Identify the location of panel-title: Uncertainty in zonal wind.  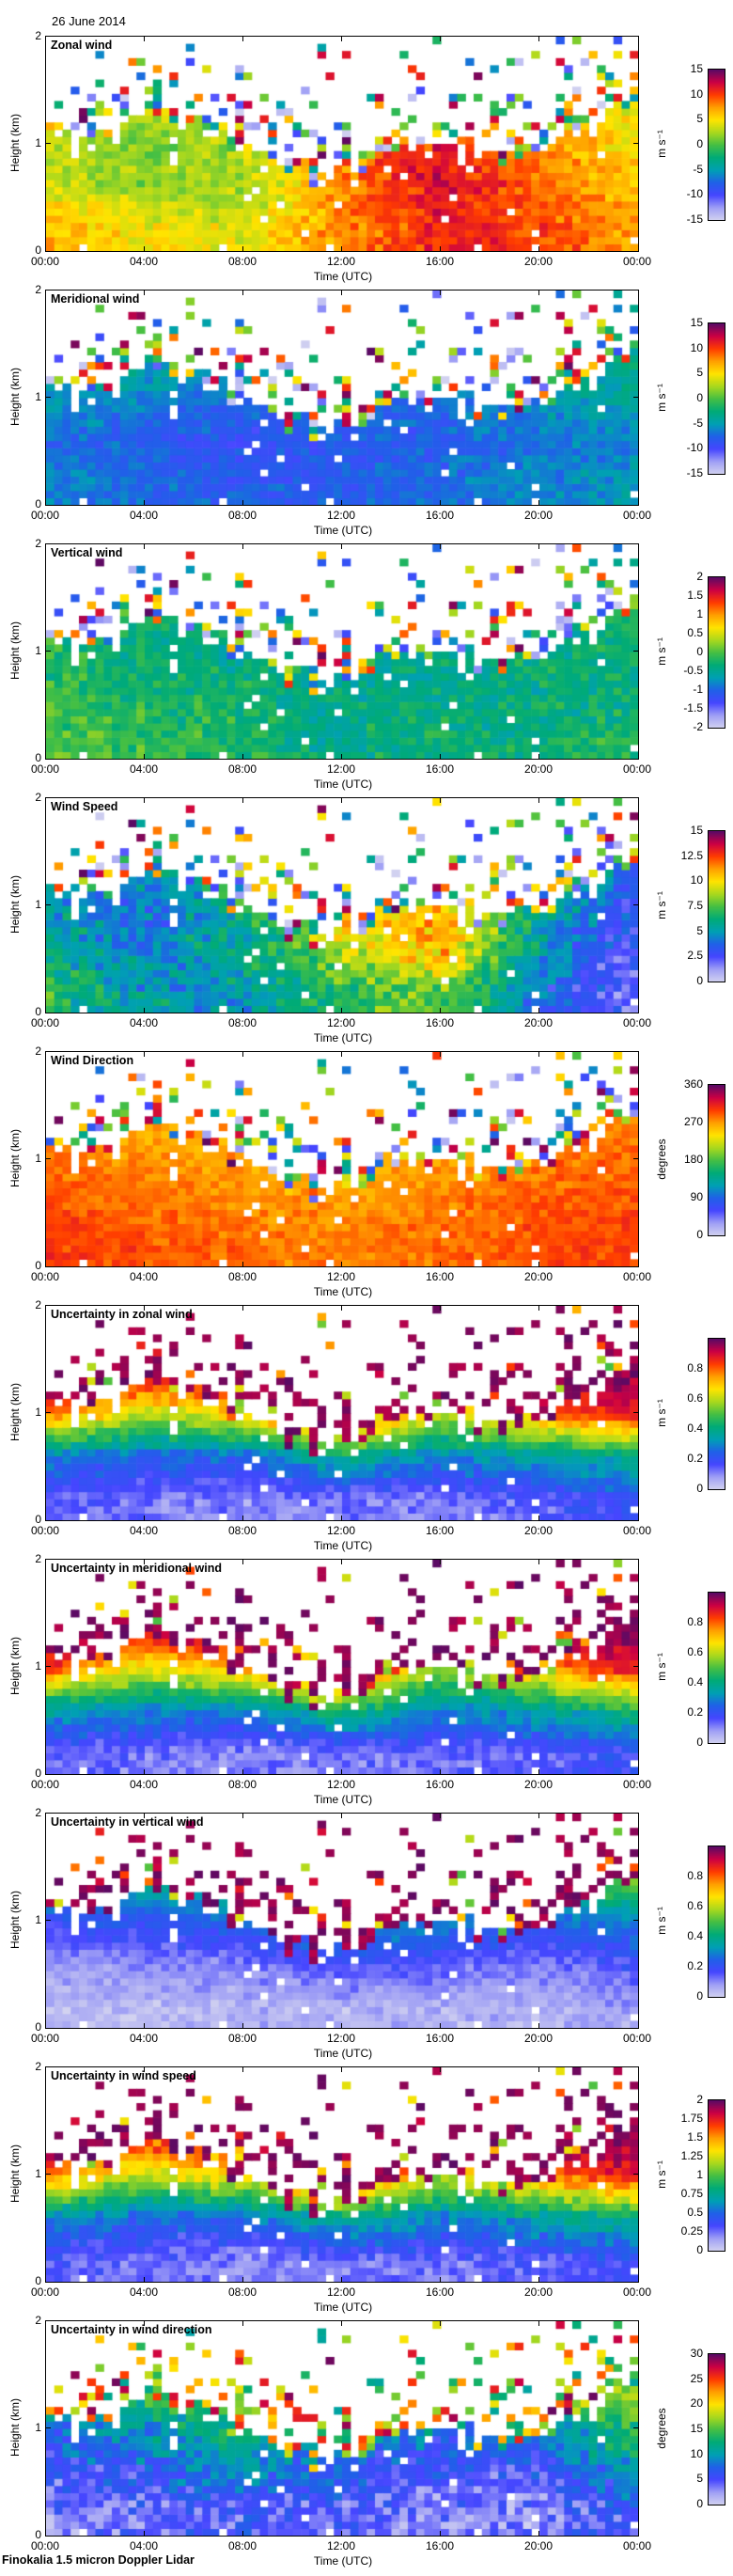
(122, 1314).